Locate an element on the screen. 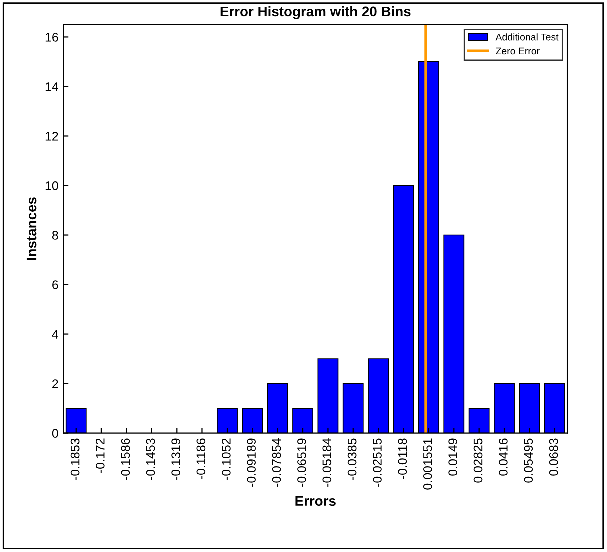 This screenshot has height=552, width=607. y-tick-label: 8 is located at coordinates (55, 235).